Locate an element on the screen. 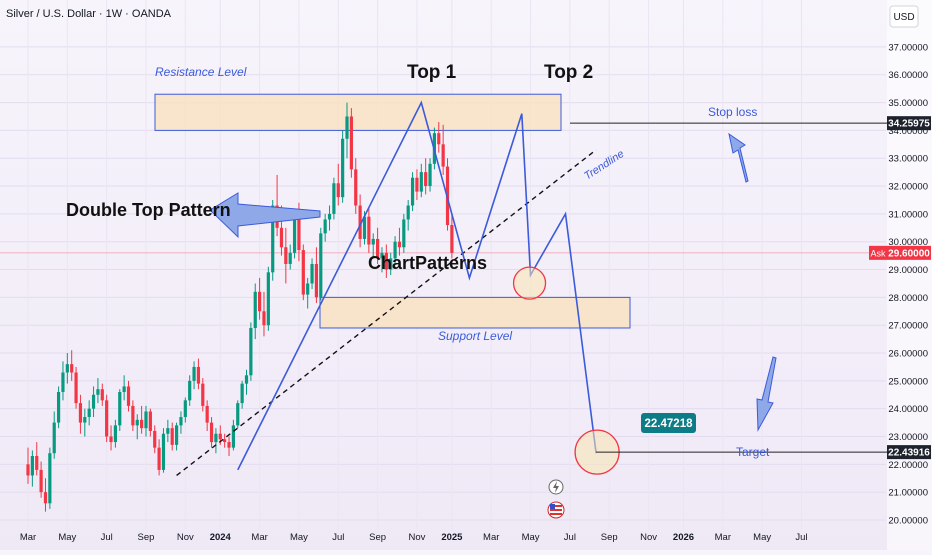  us-flag-icon is located at coordinates (556, 510).